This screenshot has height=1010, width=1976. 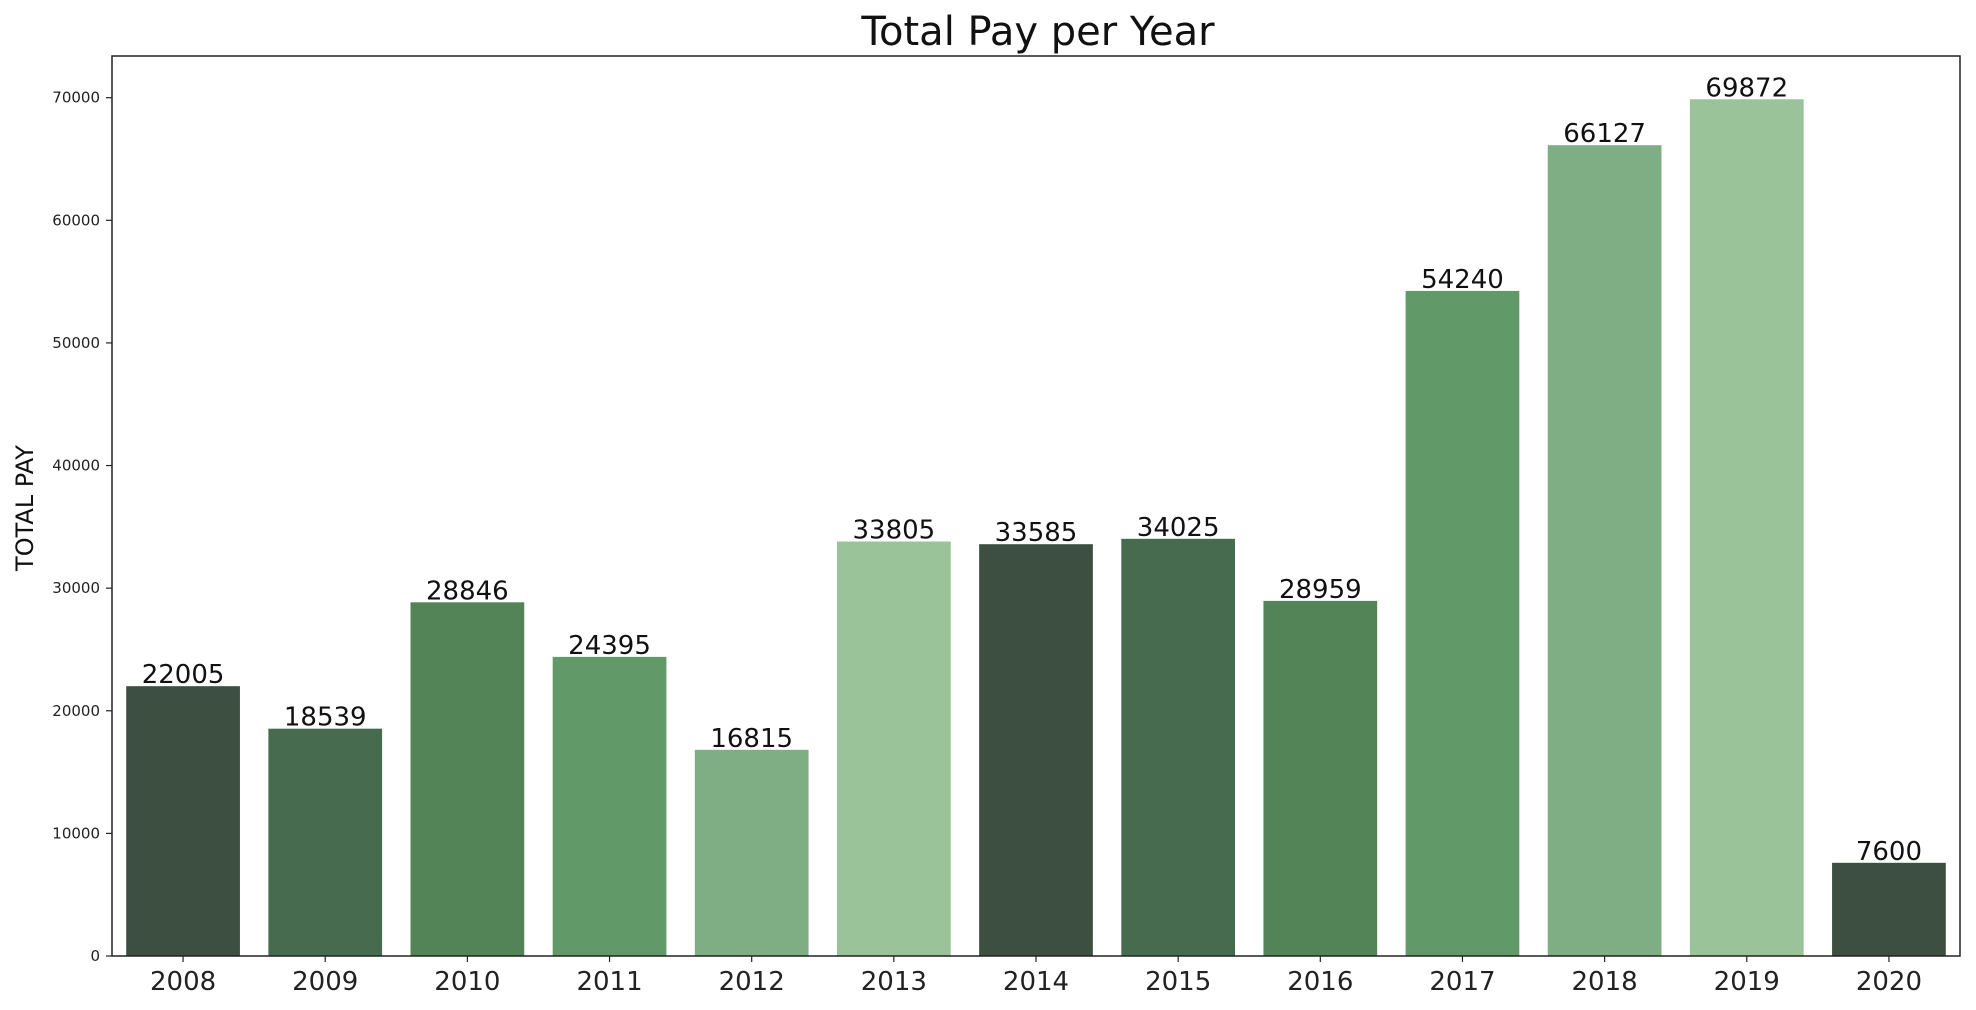 I want to click on y-axis-label: TOTAL PAY, so click(x=25, y=508).